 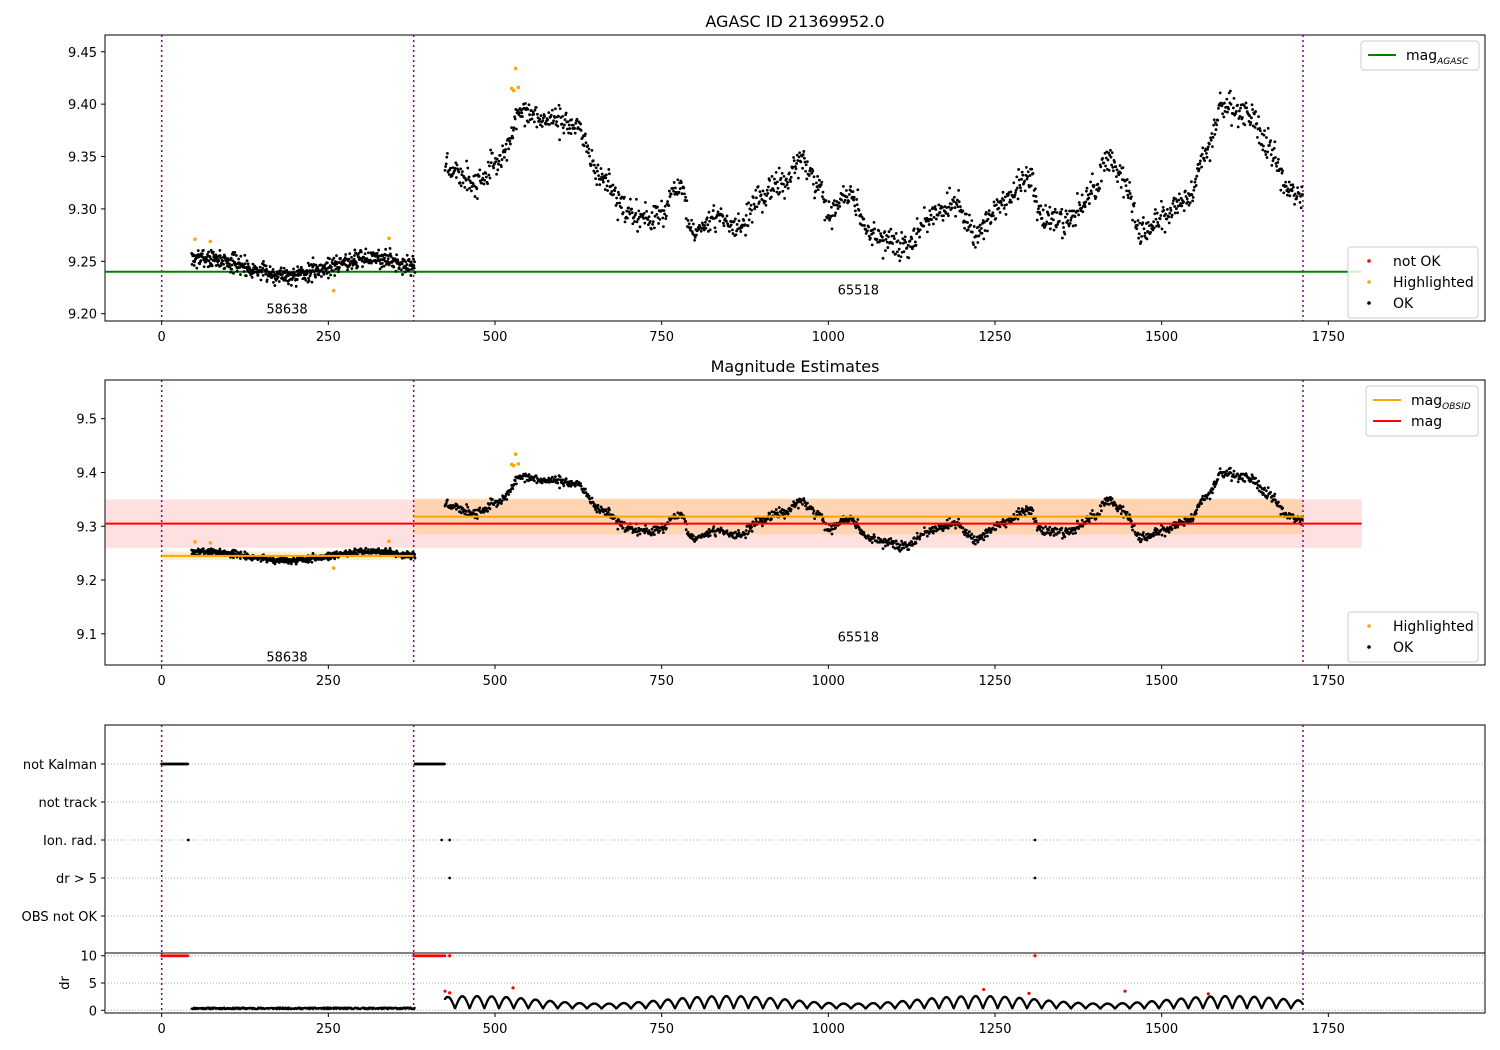 I want to click on x-tick-label: 250, so click(x=328, y=337).